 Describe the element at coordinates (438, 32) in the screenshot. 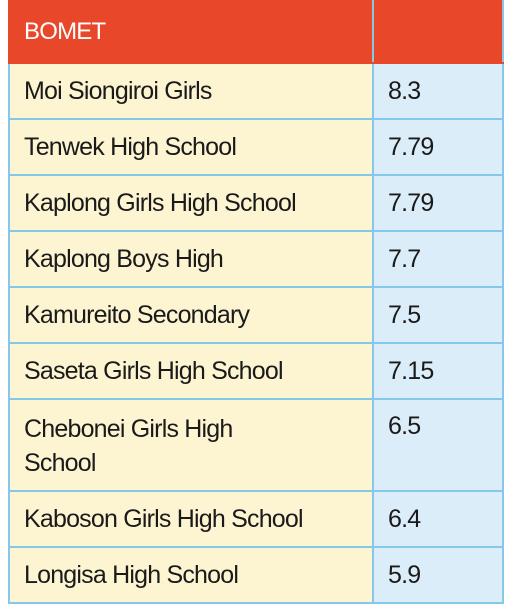

I see `header-blank` at that location.